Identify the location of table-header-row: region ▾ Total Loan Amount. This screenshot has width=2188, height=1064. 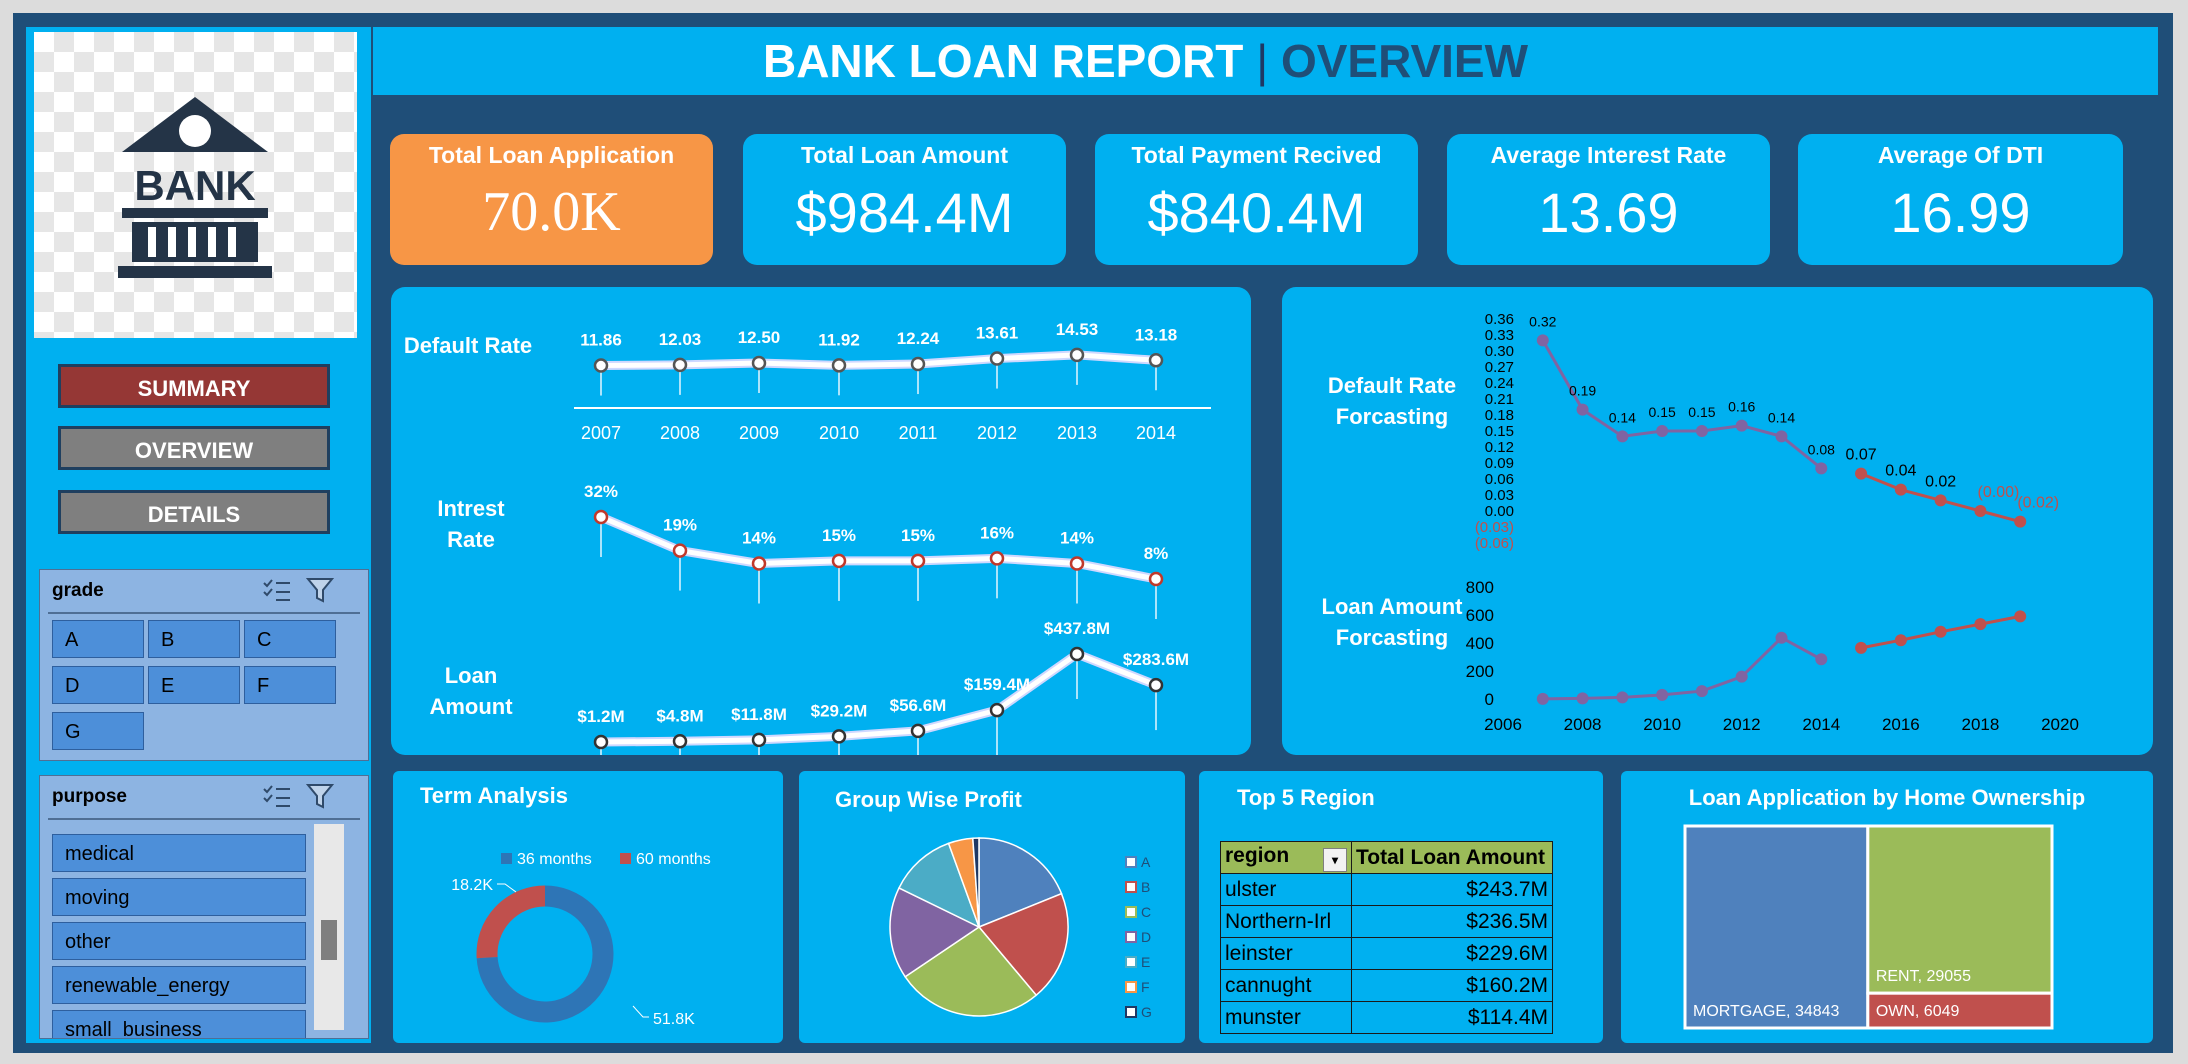
(1386, 857).